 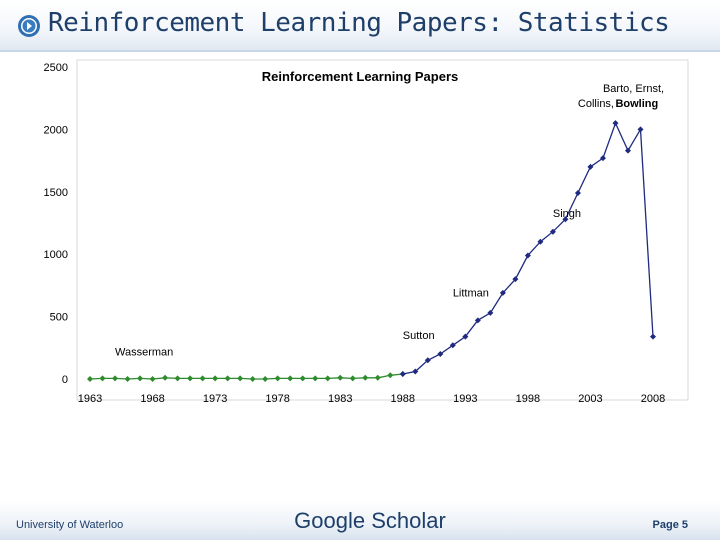 What do you see at coordinates (56, 255) in the screenshot?
I see `y-tick-label: 1000` at bounding box center [56, 255].